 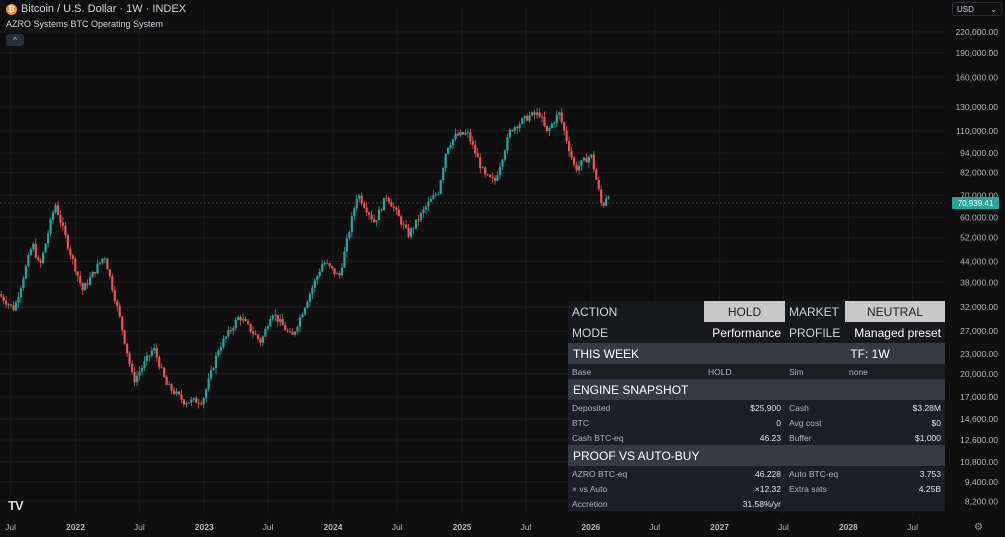 What do you see at coordinates (598, 437) in the screenshot?
I see `engine-label: Cash BTC-eq` at bounding box center [598, 437].